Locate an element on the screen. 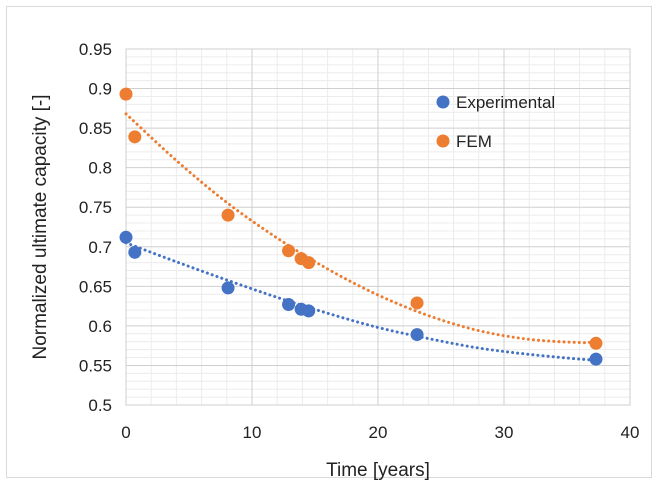  legend-label-fem: FEM is located at coordinates (474, 141).